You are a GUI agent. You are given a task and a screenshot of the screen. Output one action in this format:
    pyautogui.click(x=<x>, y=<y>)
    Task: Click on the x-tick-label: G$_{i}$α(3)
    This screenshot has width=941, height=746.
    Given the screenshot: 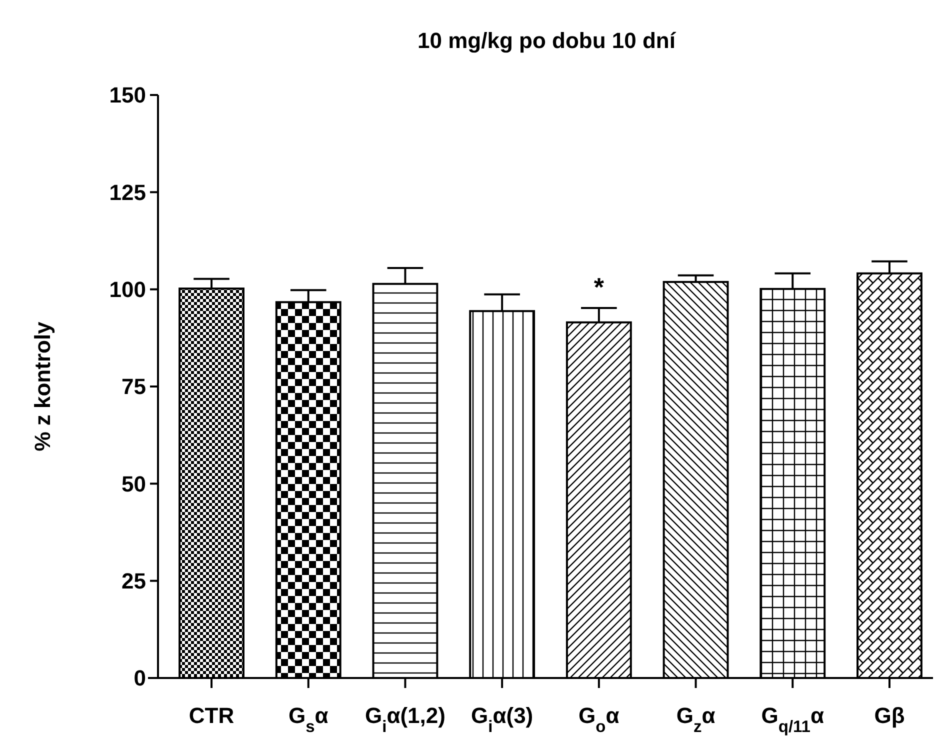 What is the action you would take?
    pyautogui.click(x=502, y=719)
    